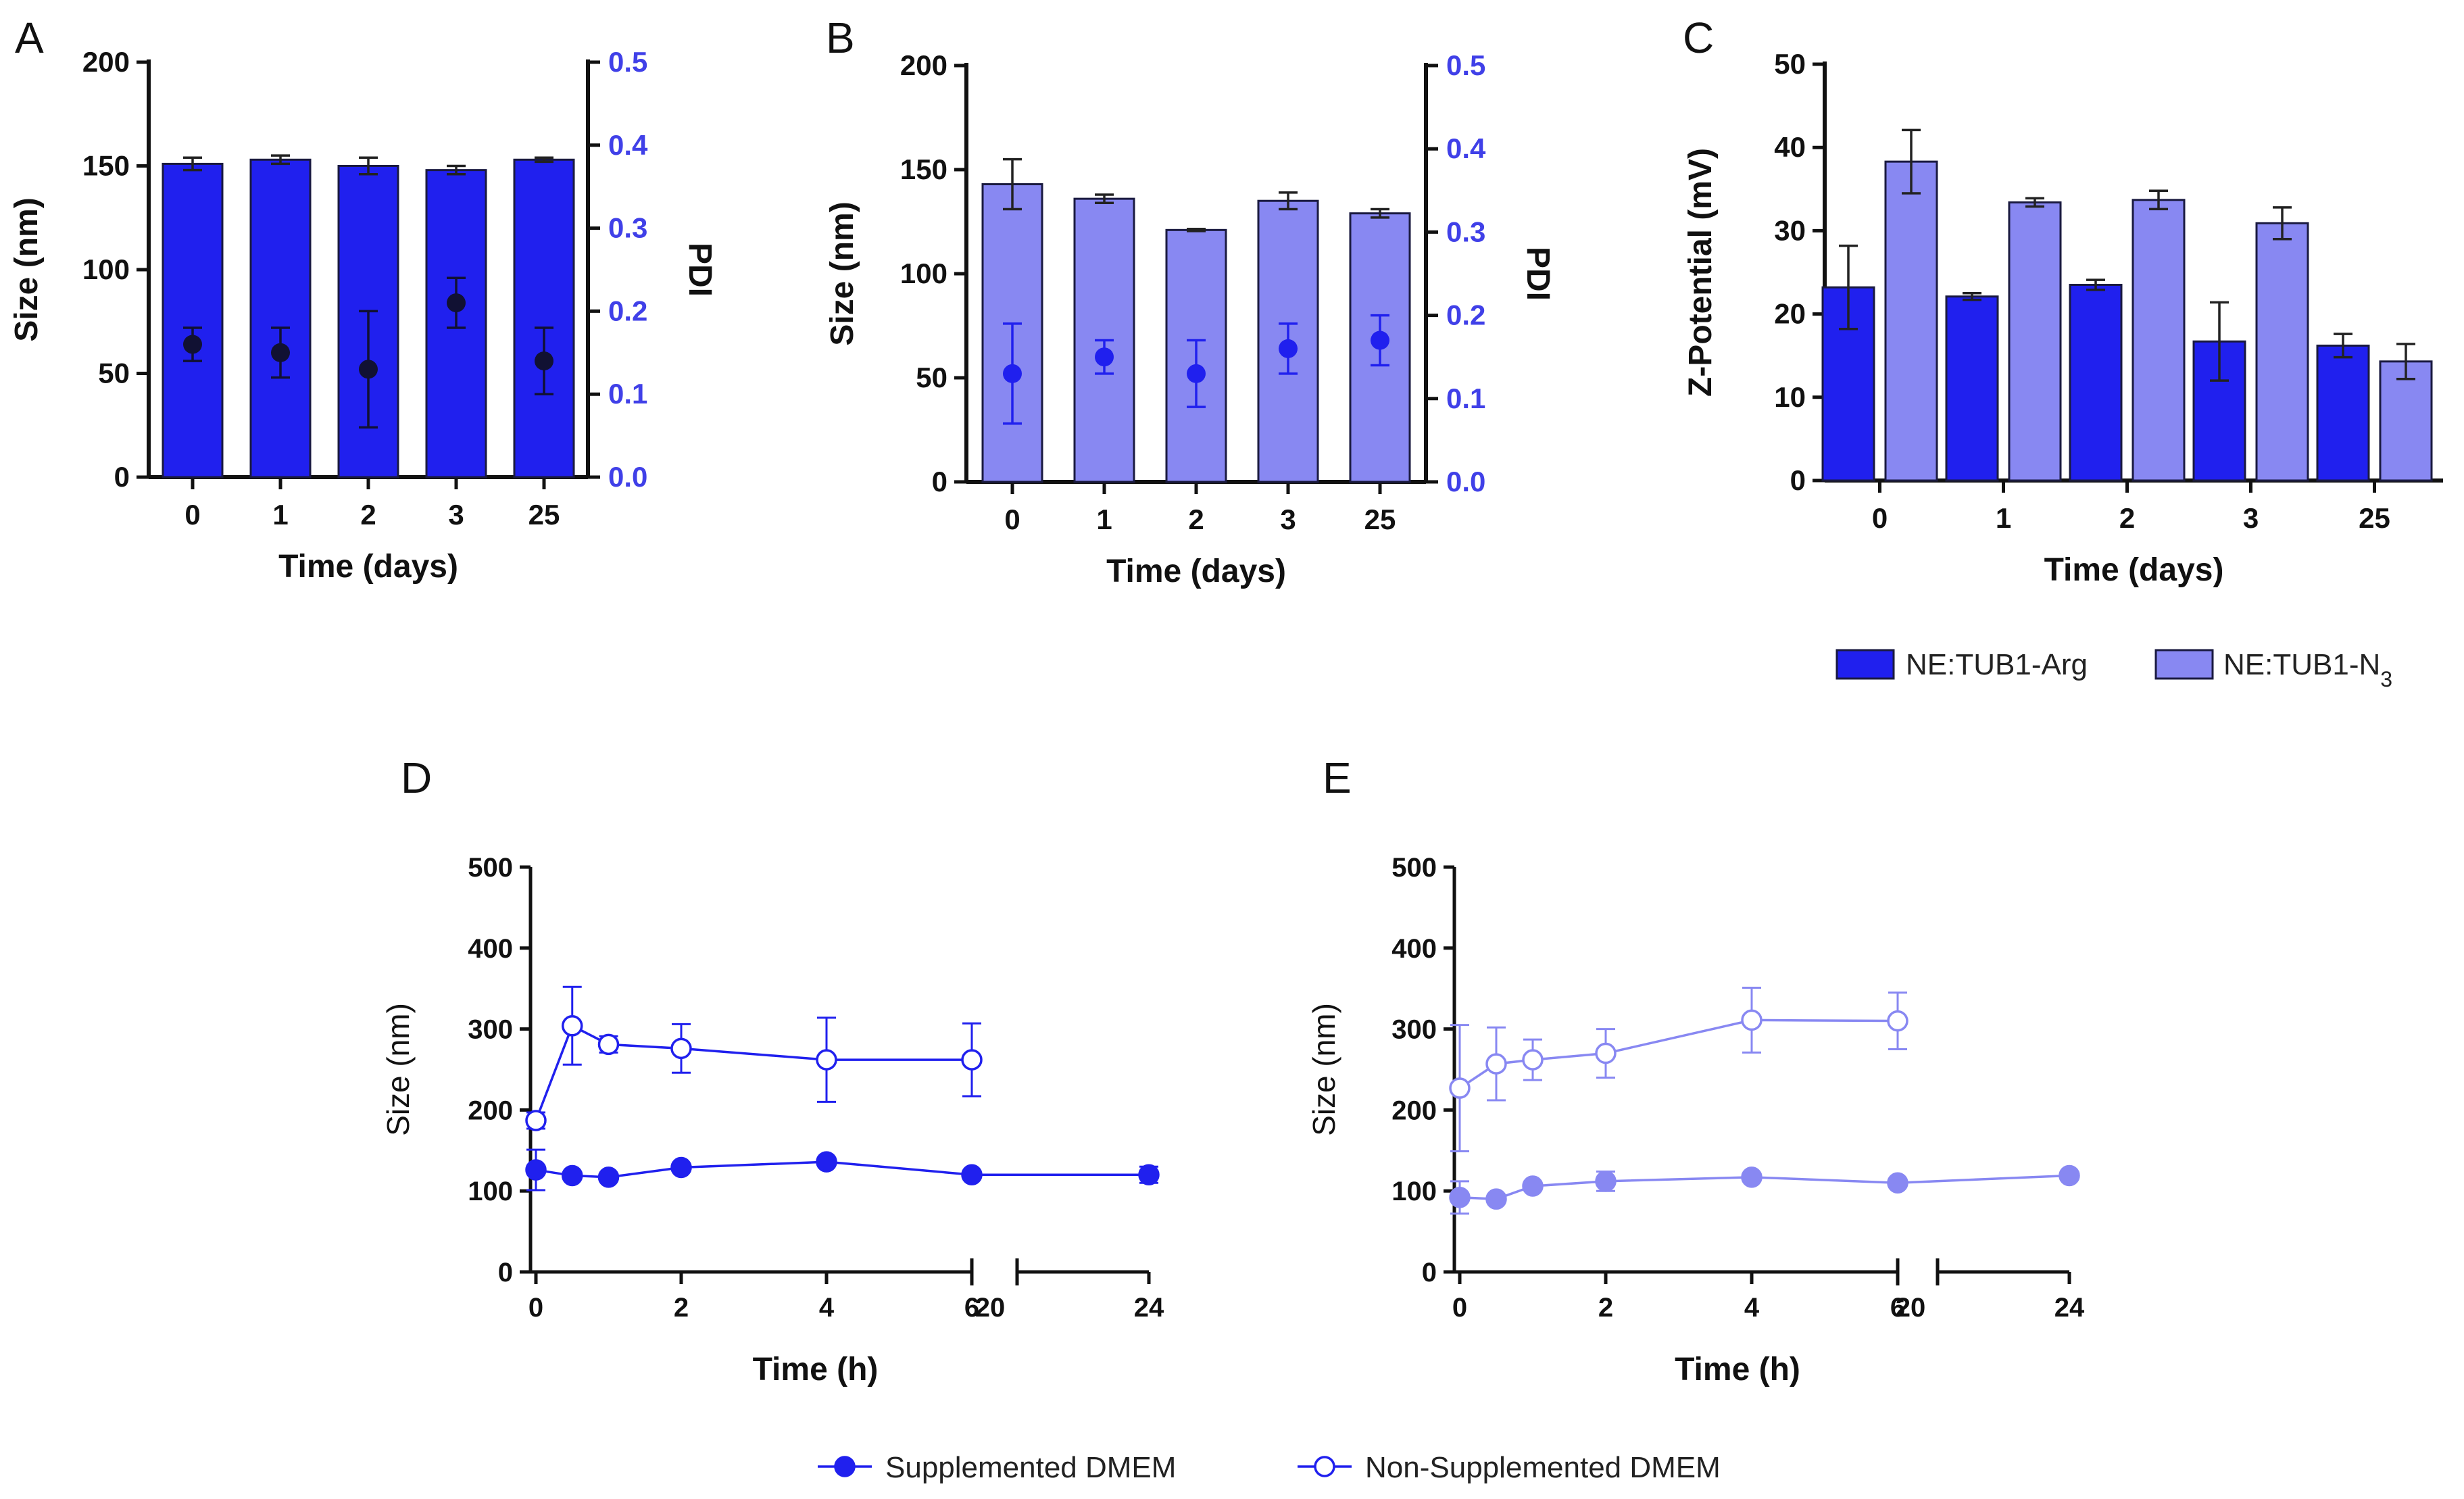 This screenshot has width=2464, height=1499. What do you see at coordinates (29, 38) in the screenshot?
I see `panel-label-a: A` at bounding box center [29, 38].